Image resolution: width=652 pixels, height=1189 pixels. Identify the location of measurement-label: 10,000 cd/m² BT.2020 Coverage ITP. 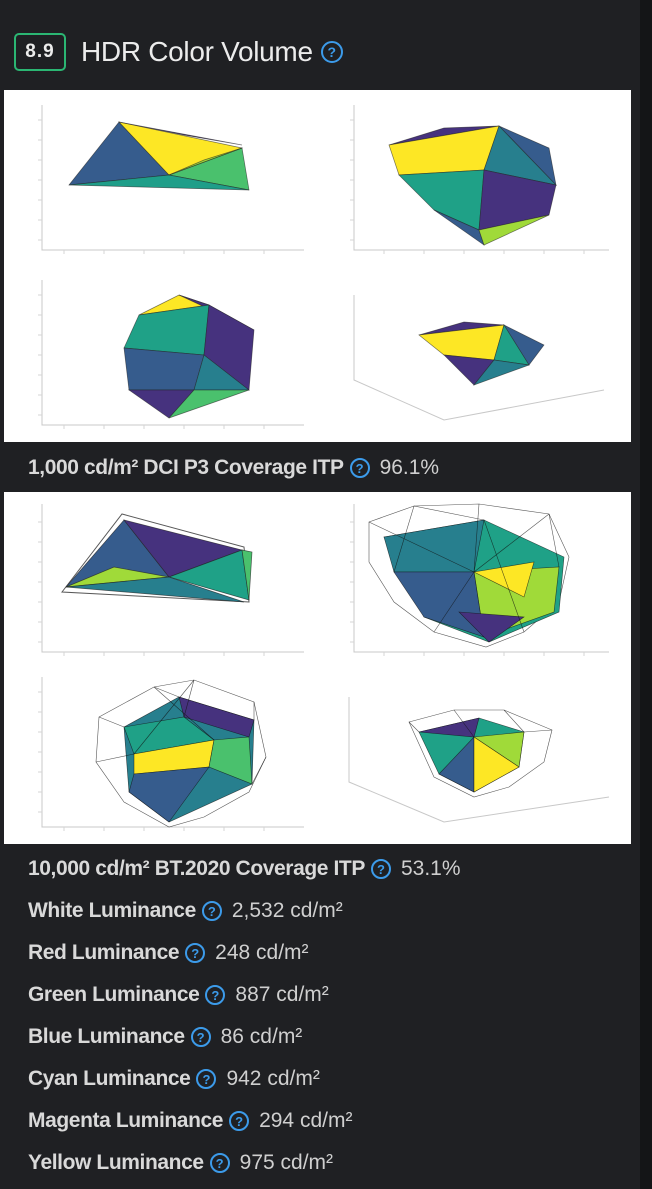
(196, 868).